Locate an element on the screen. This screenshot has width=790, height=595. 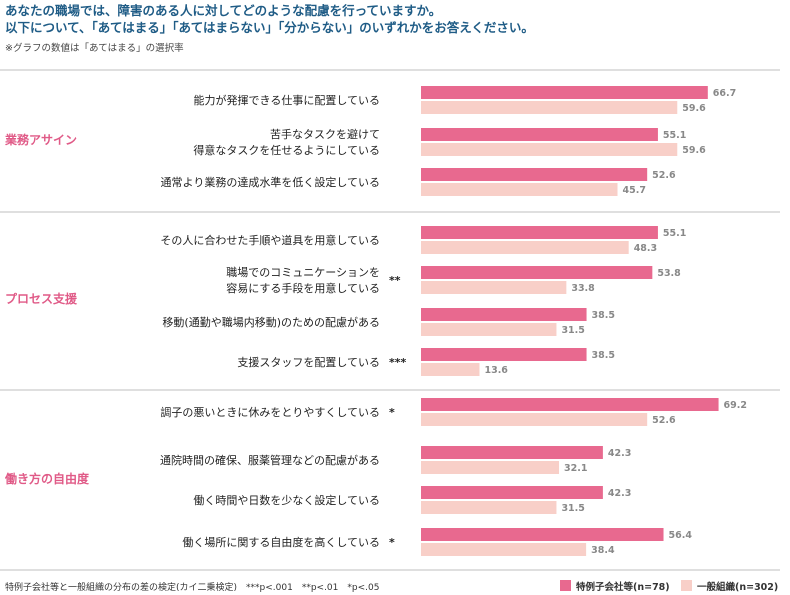
row-label-1-0: 苦手なタスクを避けて is located at coordinates (325, 134).